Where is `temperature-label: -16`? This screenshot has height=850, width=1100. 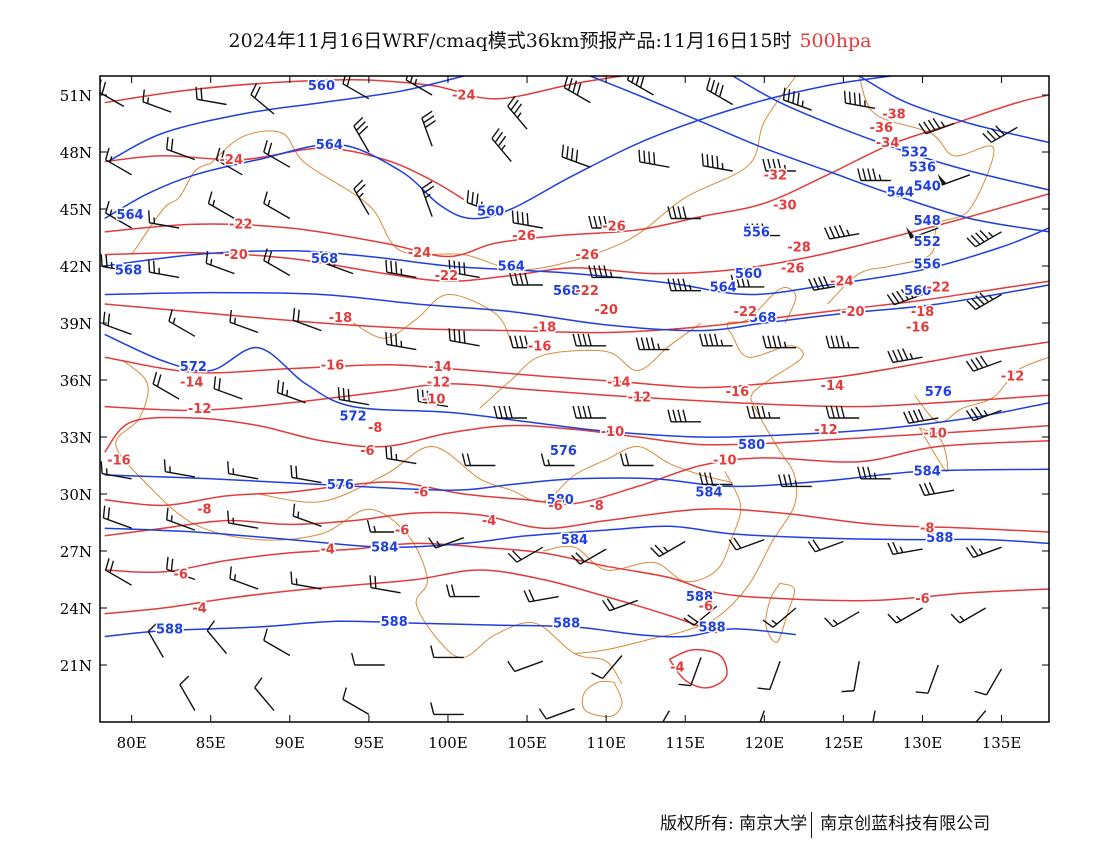 temperature-label: -16 is located at coordinates (333, 365).